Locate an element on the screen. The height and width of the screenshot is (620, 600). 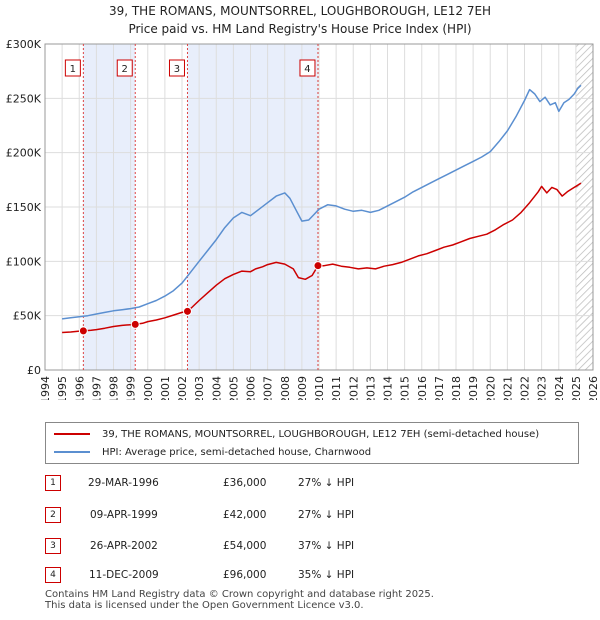
sale-label-number: 4 is located at coordinates (307, 69).